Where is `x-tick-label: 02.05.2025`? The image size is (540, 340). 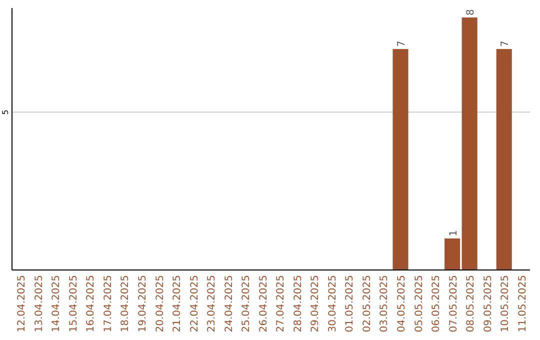
x-tick-label: 02.05.2025 is located at coordinates (367, 303).